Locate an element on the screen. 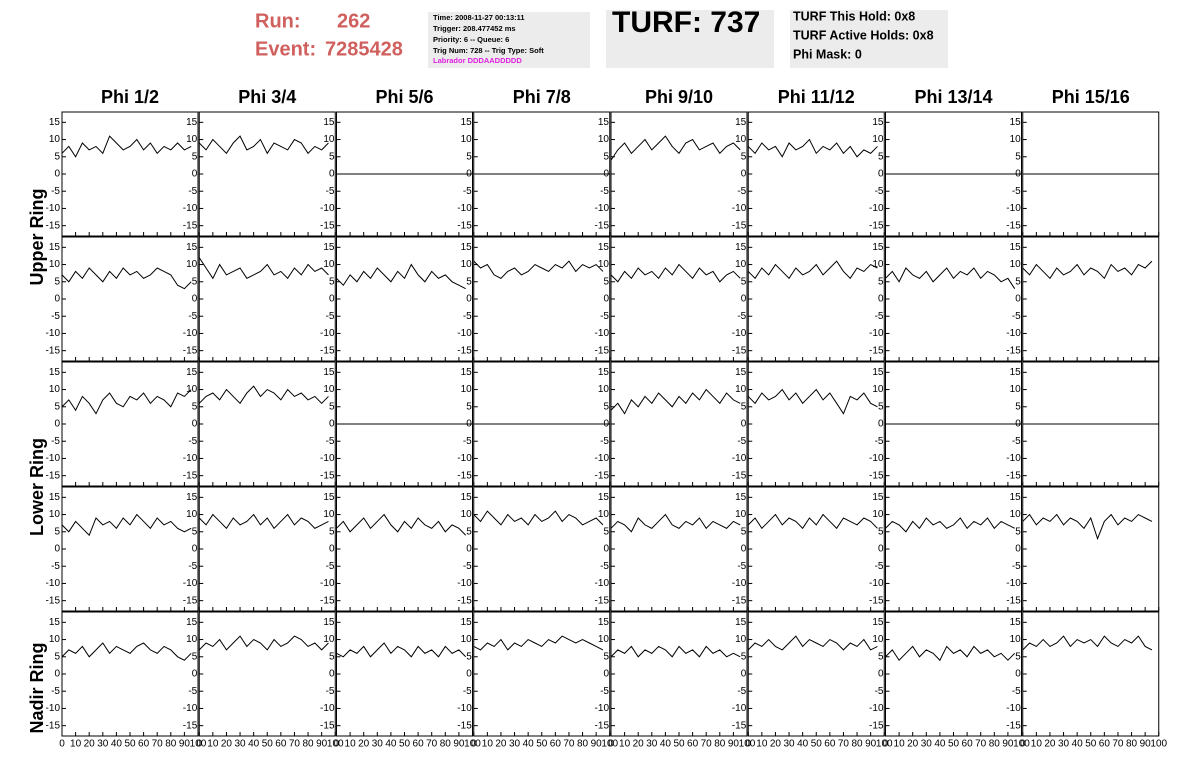 The height and width of the screenshot is (772, 1196). turf-info-line: Phi Mask: 0 is located at coordinates (827, 54).